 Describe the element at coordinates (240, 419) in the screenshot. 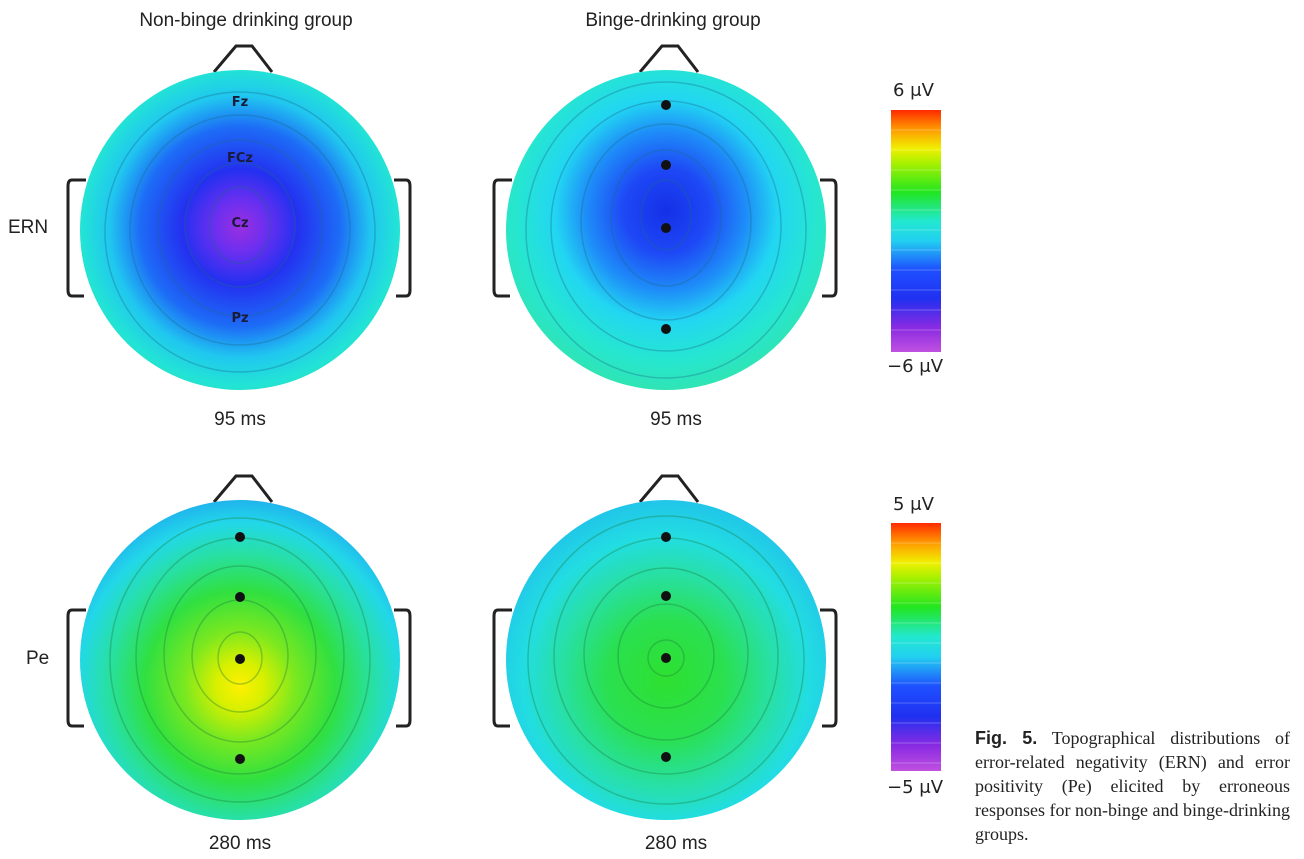

I see `time-label-ern-non-binge: 95 ms` at that location.